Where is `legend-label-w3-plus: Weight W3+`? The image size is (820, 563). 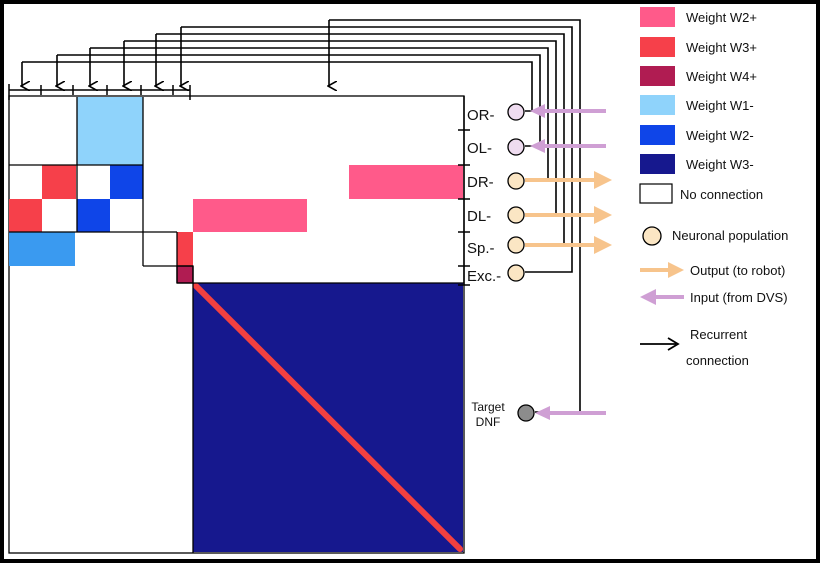 legend-label-w3-plus: Weight W3+ is located at coordinates (721, 47).